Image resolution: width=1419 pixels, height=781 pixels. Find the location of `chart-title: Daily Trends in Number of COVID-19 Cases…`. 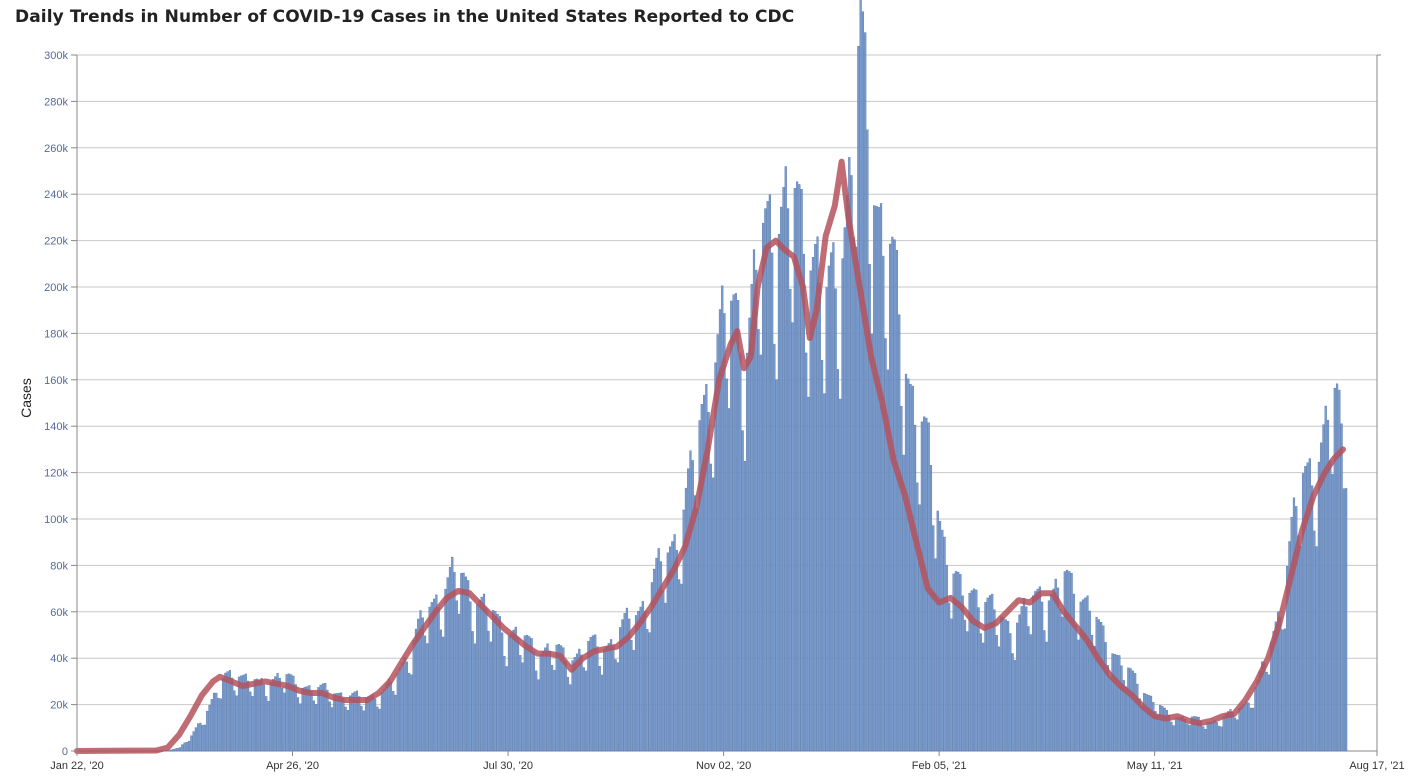

chart-title: Daily Trends in Number of COVID-19 Cases… is located at coordinates (405, 17).